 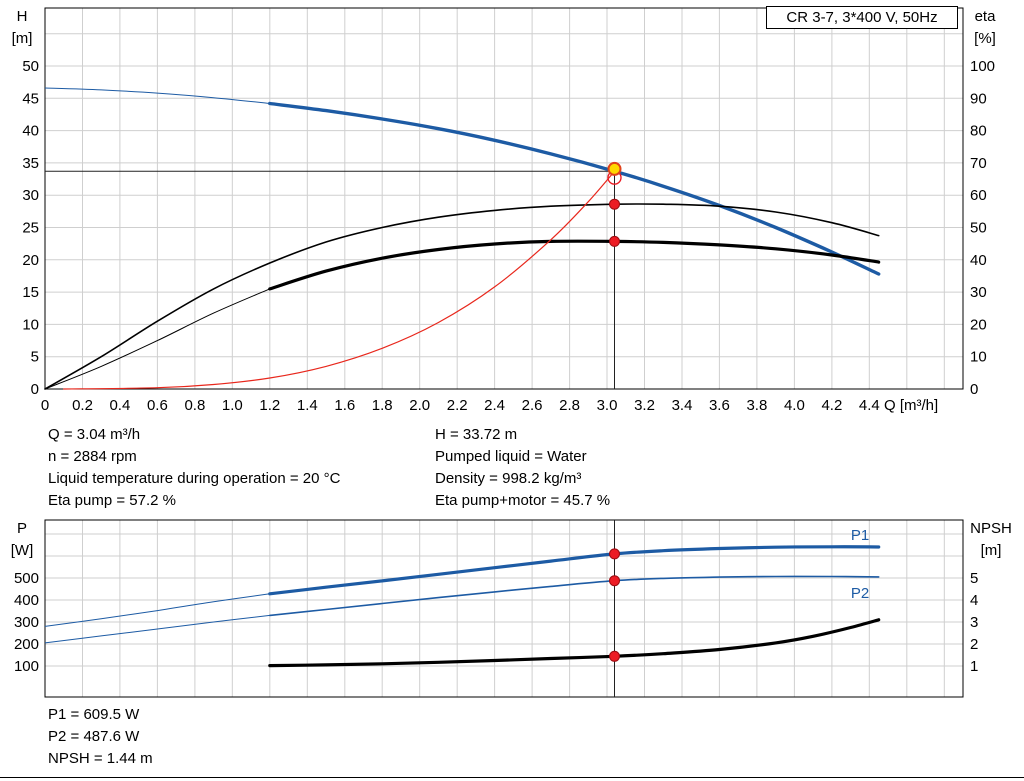 What do you see at coordinates (574, 570) in the screenshot?
I see `P1-curve` at bounding box center [574, 570].